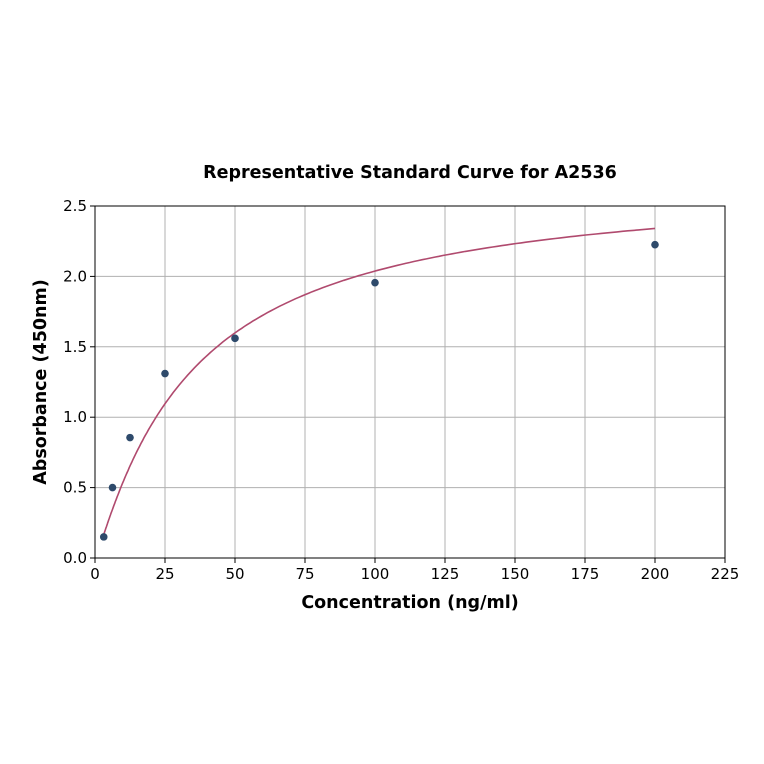 The image size is (764, 764). I want to click on x-tick-label: 100, so click(375, 574).